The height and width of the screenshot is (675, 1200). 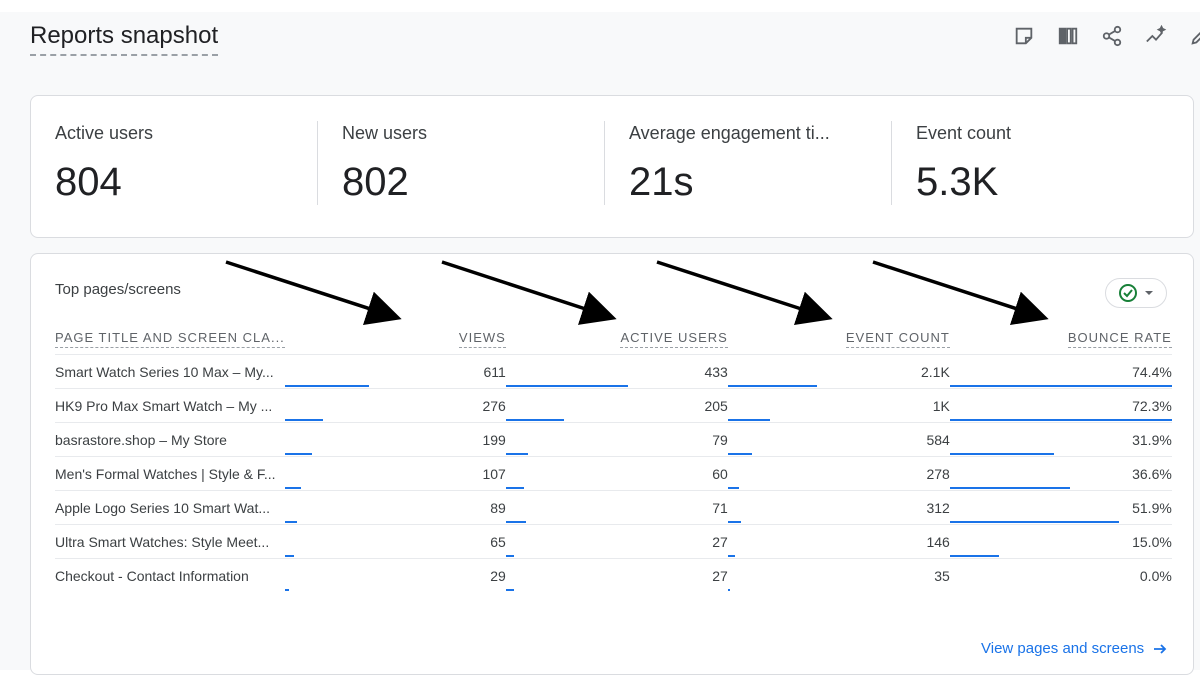 What do you see at coordinates (748, 166) in the screenshot?
I see `metric-avg-engagement: Average engagement ti... 21s` at bounding box center [748, 166].